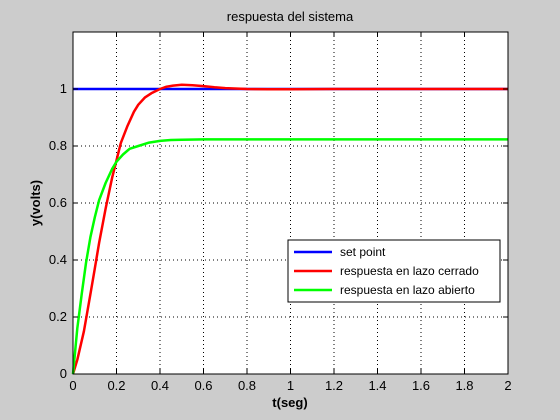 This screenshot has width=560, height=420. I want to click on x-tick-label: 2, so click(507, 385).